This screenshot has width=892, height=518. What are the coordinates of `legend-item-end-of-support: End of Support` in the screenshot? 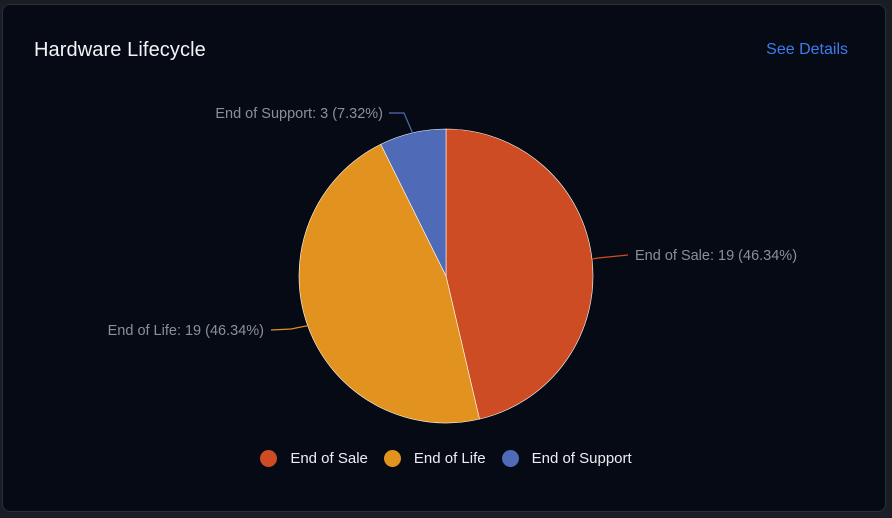 It's located at (566, 458).